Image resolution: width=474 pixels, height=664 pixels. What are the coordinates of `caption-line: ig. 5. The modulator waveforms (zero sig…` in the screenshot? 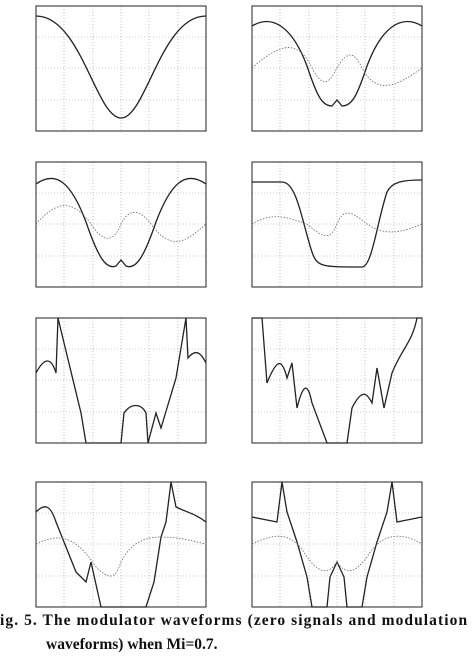 It's located at (234, 620).